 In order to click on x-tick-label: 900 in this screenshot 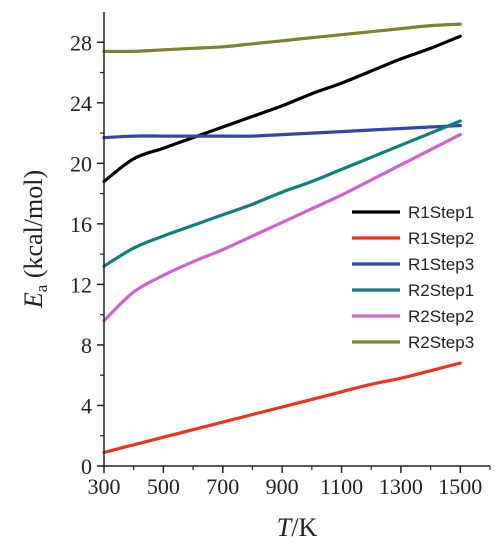, I will do `click(282, 486)`.